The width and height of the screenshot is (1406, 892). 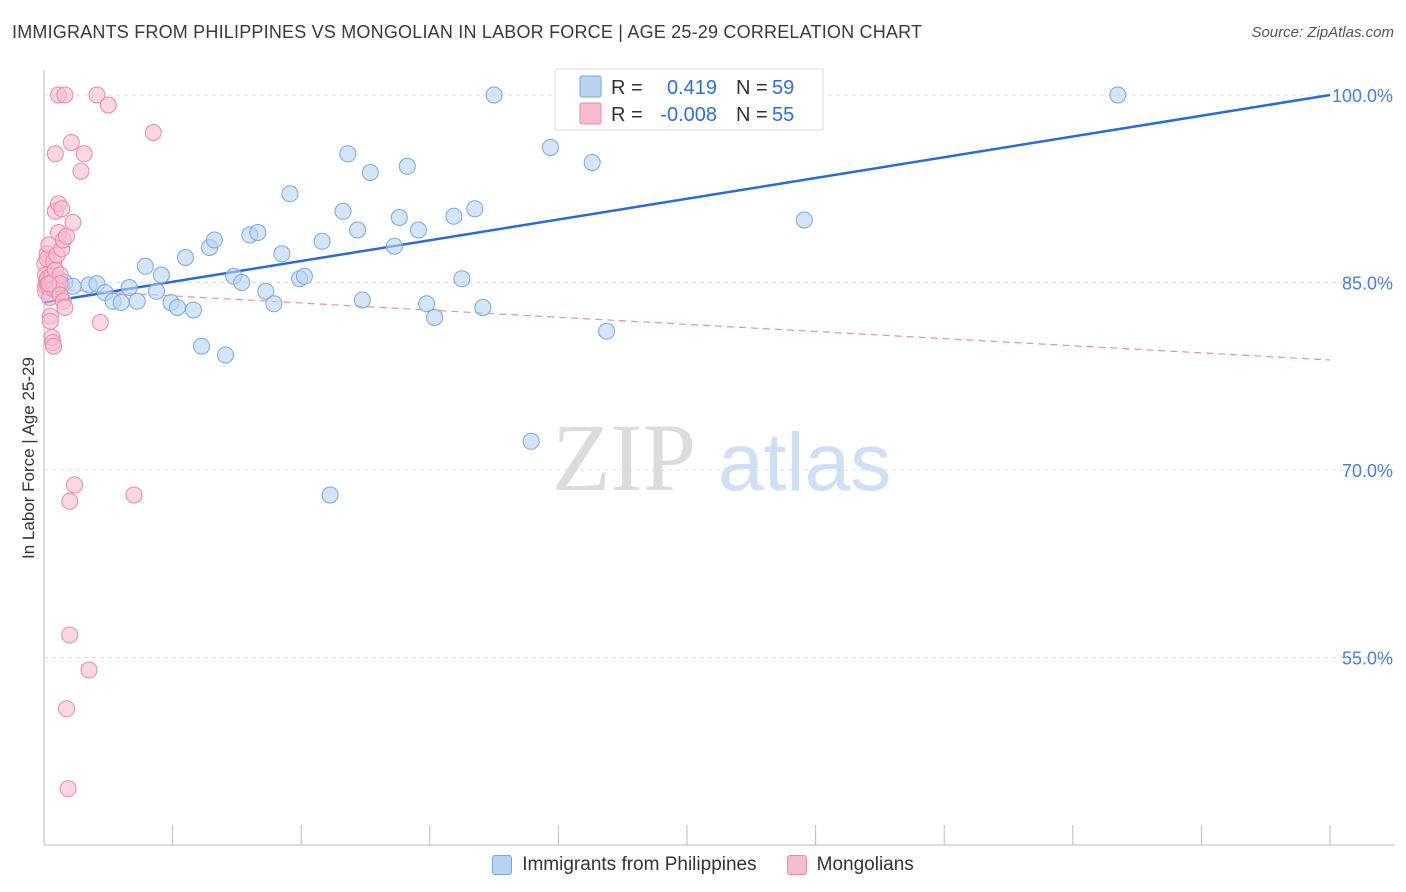 I want to click on legend-label-mongolians: Mongolians, so click(x=865, y=864).